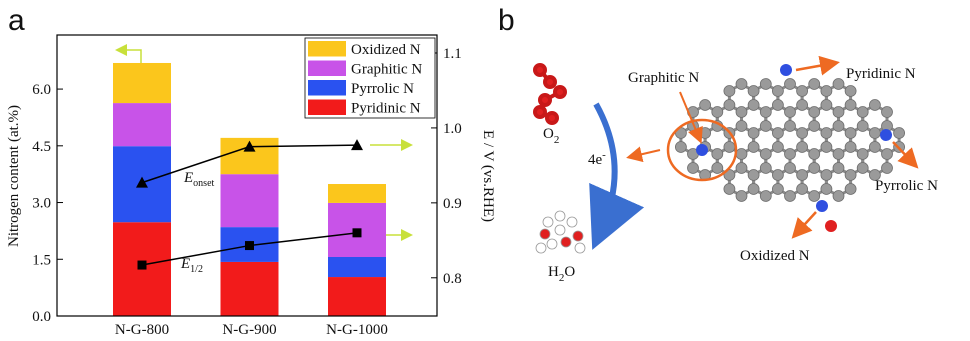 Image resolution: width=970 pixels, height=341 pixels. What do you see at coordinates (41, 317) in the screenshot?
I see `y-tick-label: 0.0` at bounding box center [41, 317].